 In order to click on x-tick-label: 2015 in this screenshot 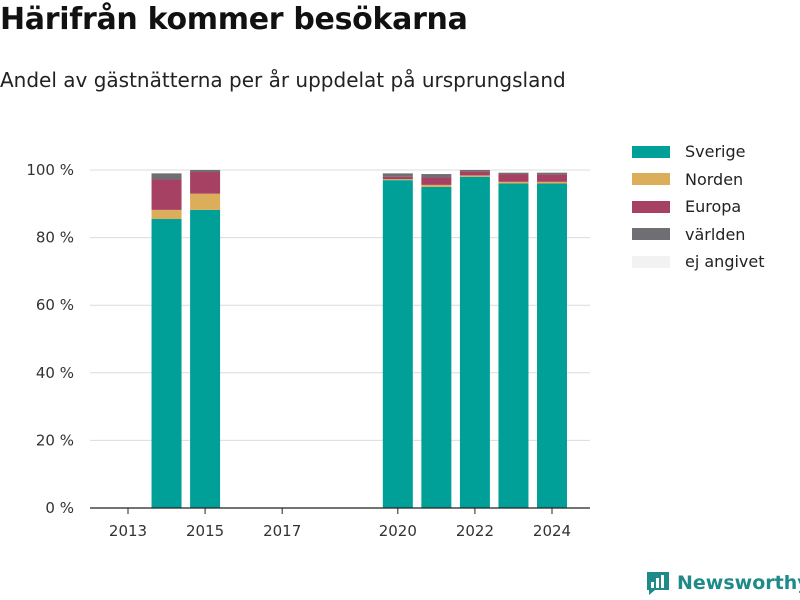, I will do `click(205, 531)`.